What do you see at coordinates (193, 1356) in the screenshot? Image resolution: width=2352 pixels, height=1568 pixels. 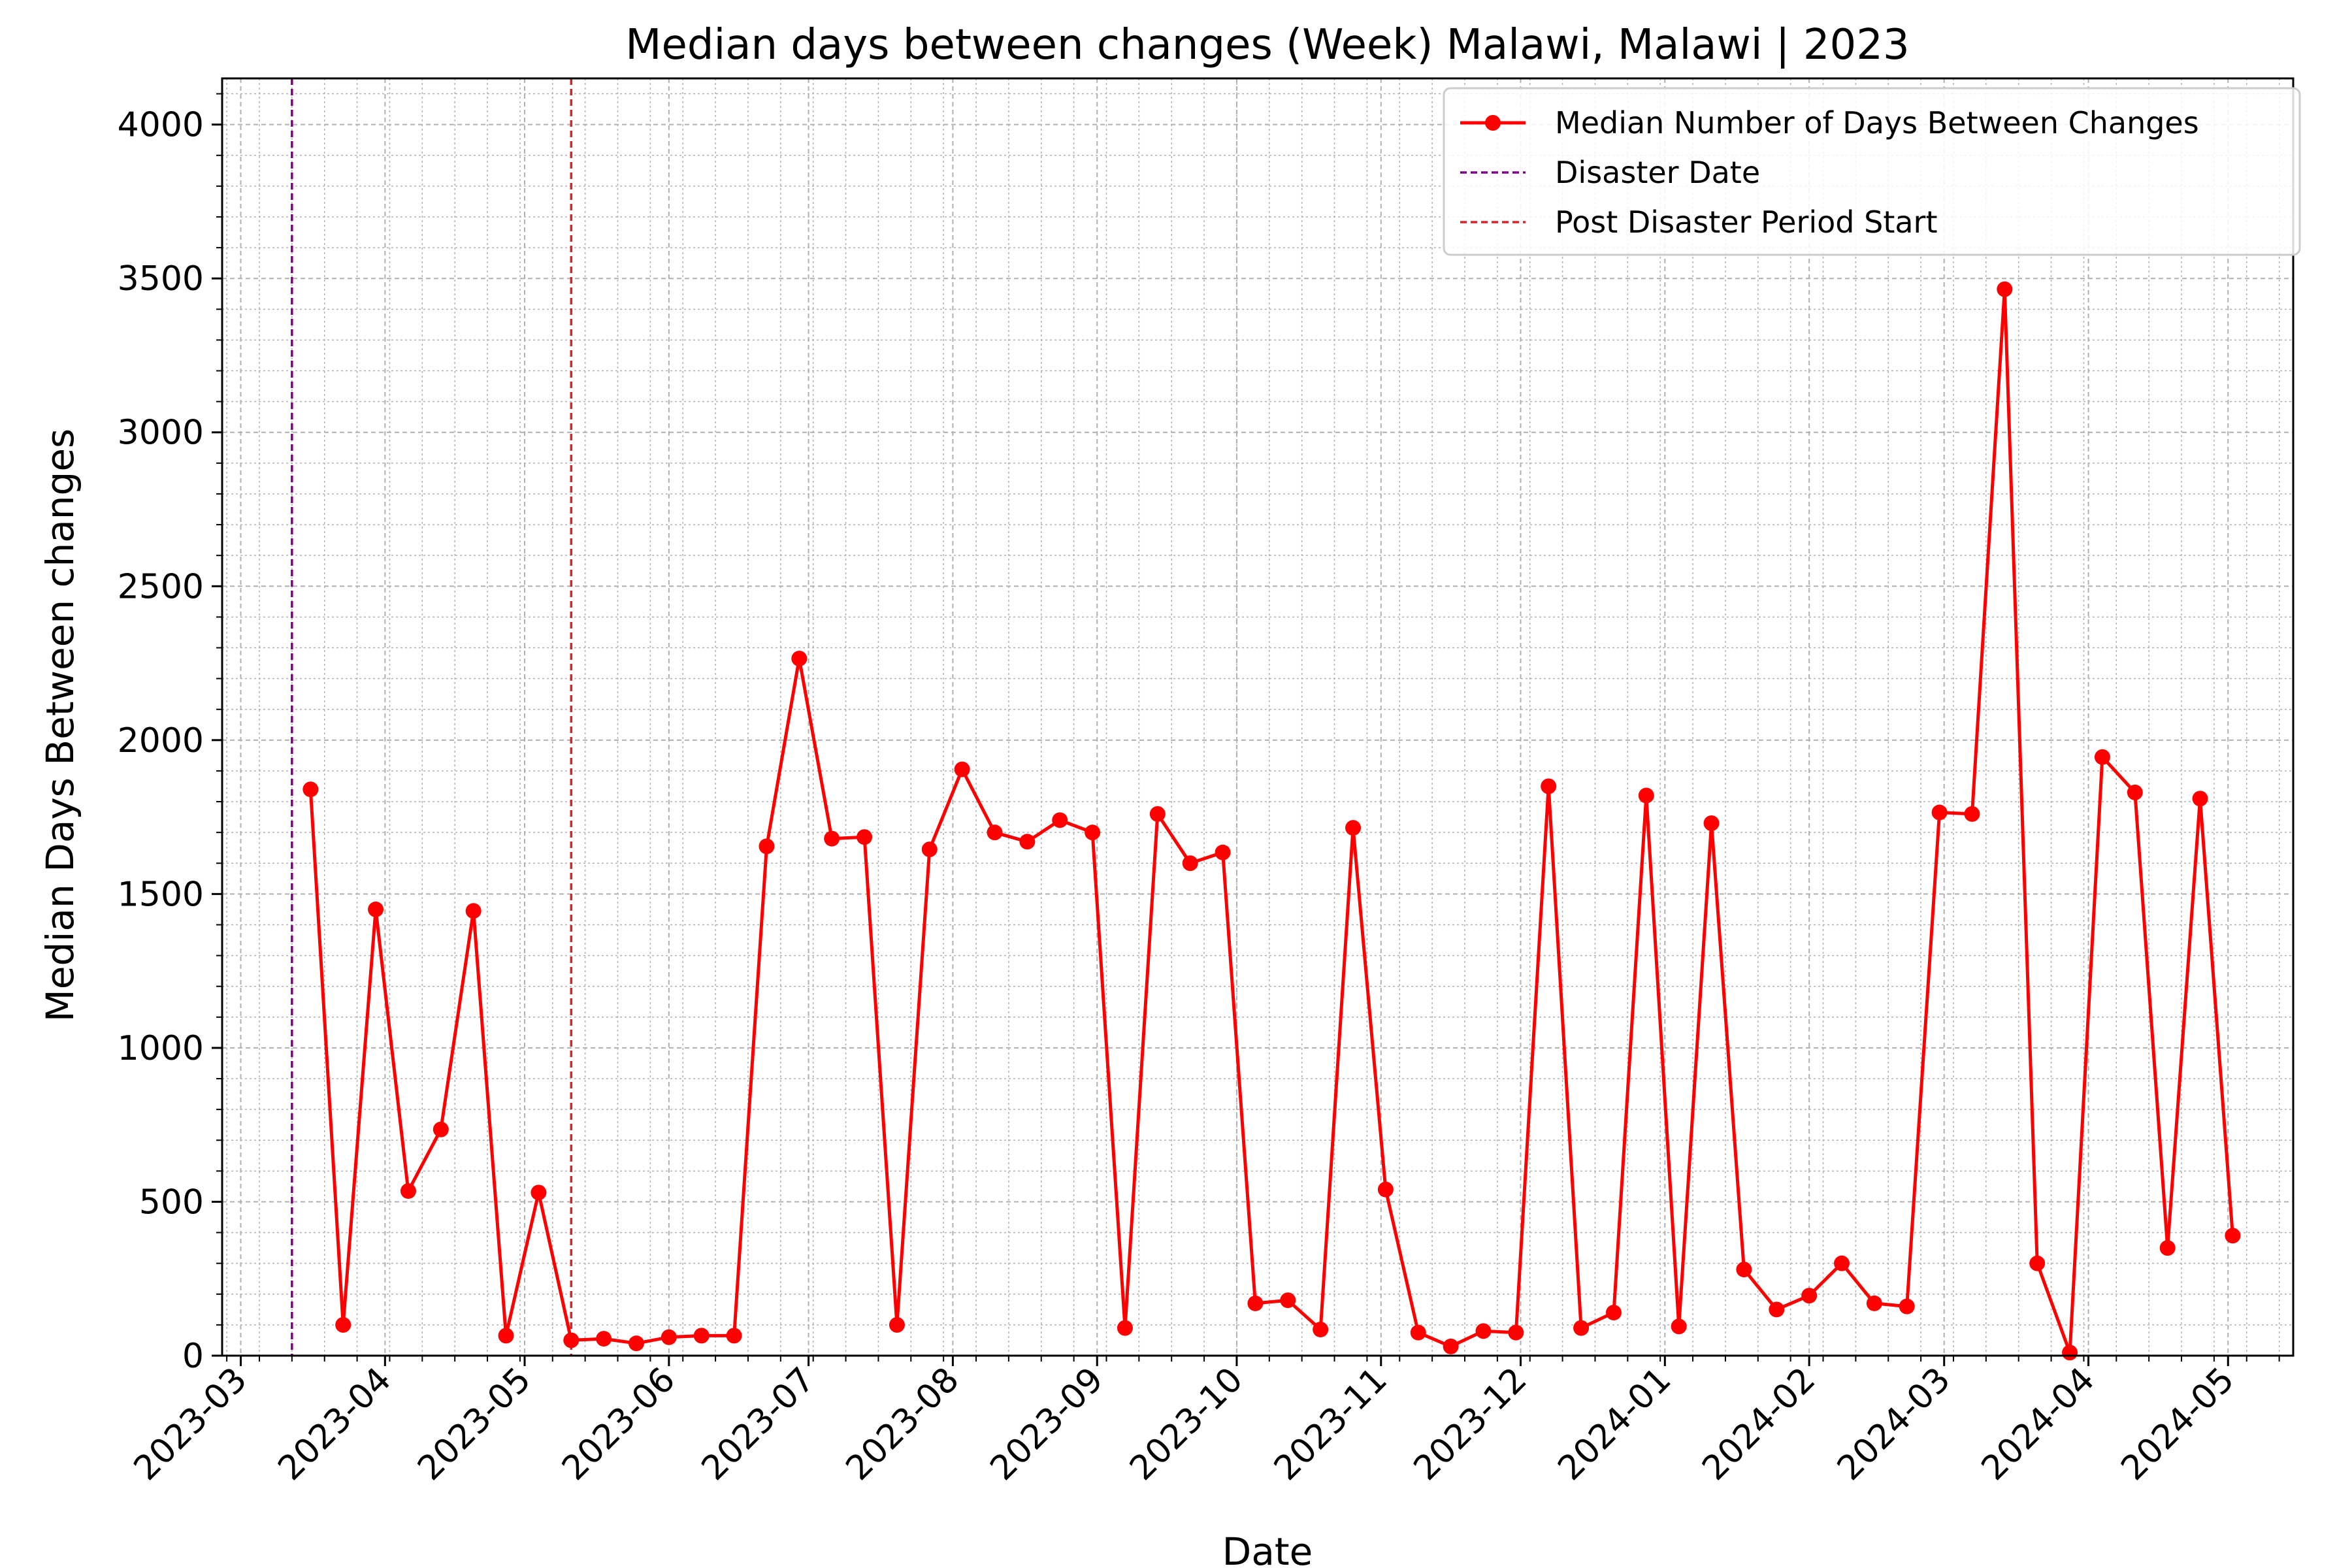 I see `y-tick-label: 0` at bounding box center [193, 1356].